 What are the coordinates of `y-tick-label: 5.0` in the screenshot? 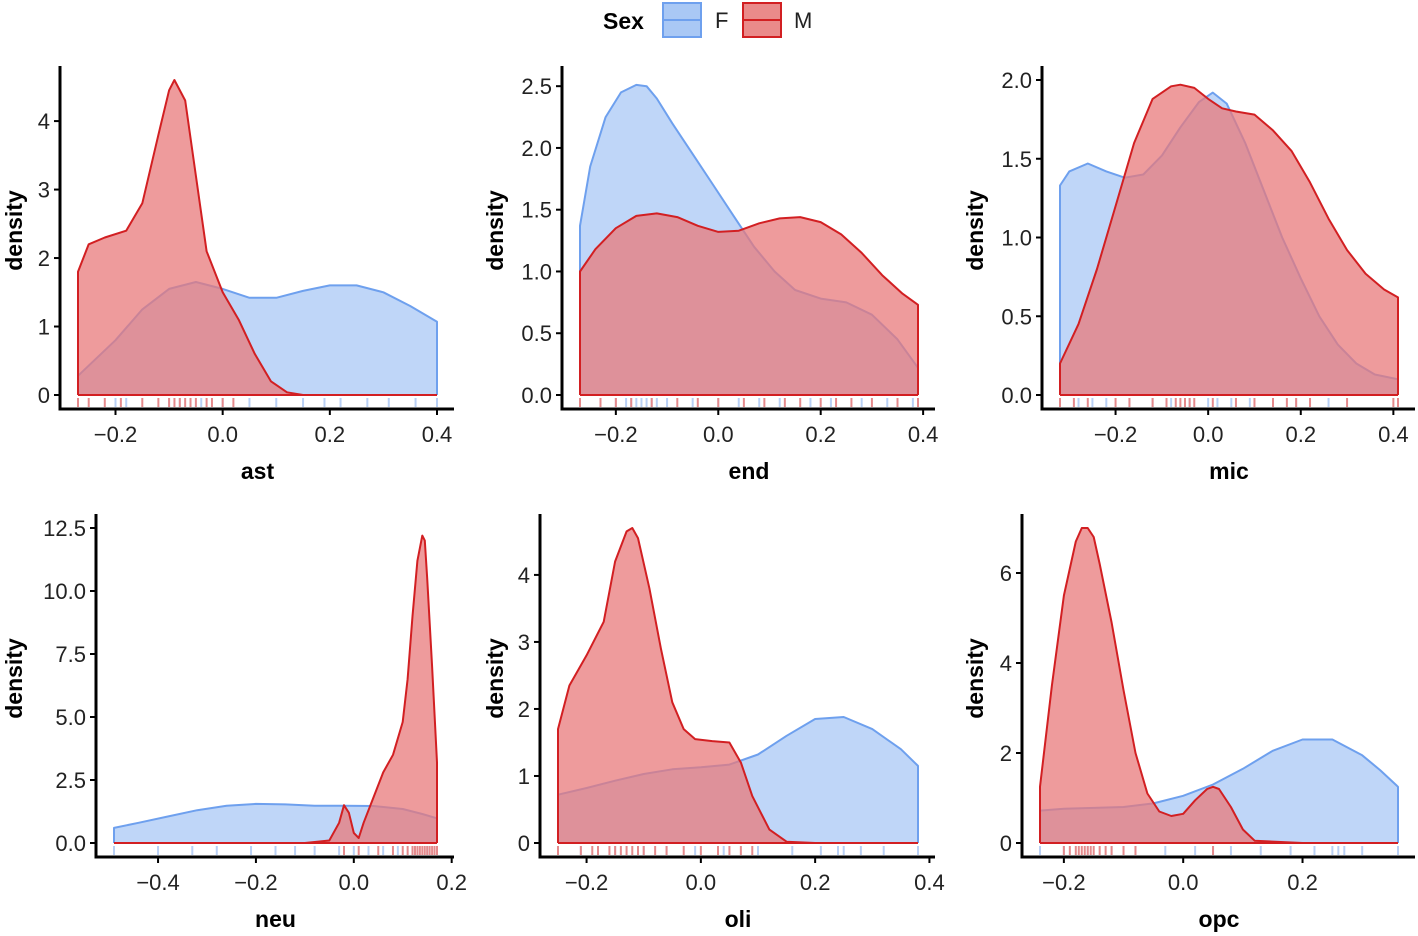 It's located at (70, 717).